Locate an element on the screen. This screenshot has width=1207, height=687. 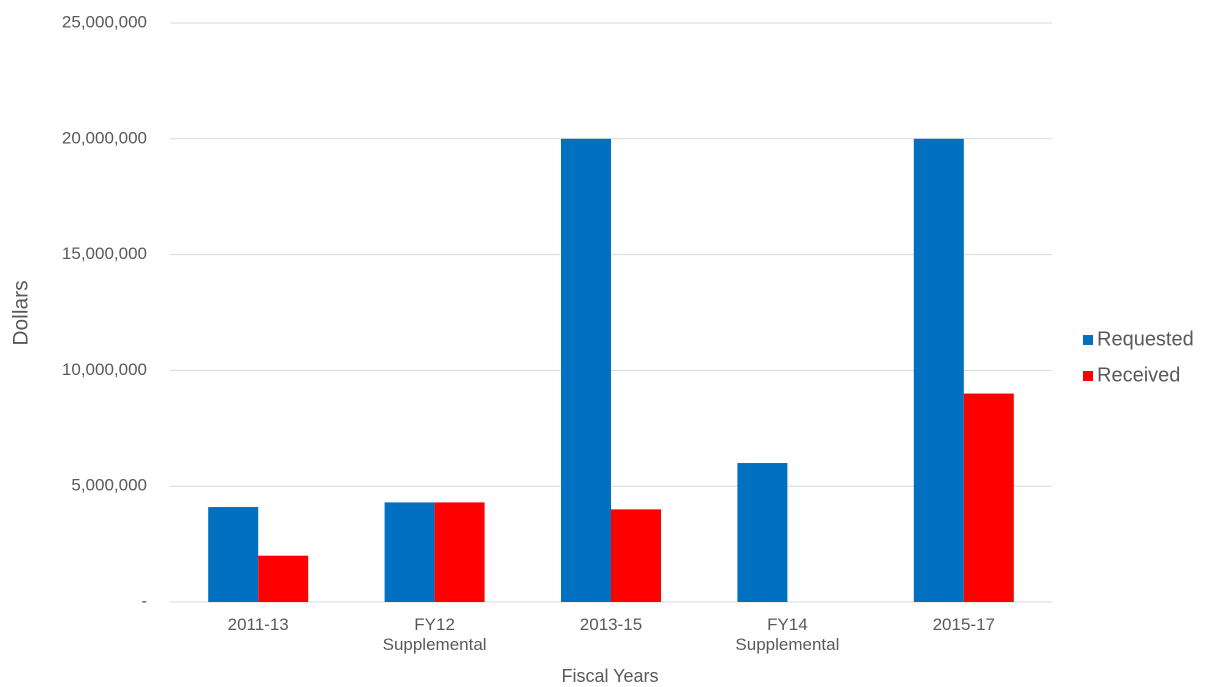
y-axis-title: Dollars is located at coordinates (21, 312).